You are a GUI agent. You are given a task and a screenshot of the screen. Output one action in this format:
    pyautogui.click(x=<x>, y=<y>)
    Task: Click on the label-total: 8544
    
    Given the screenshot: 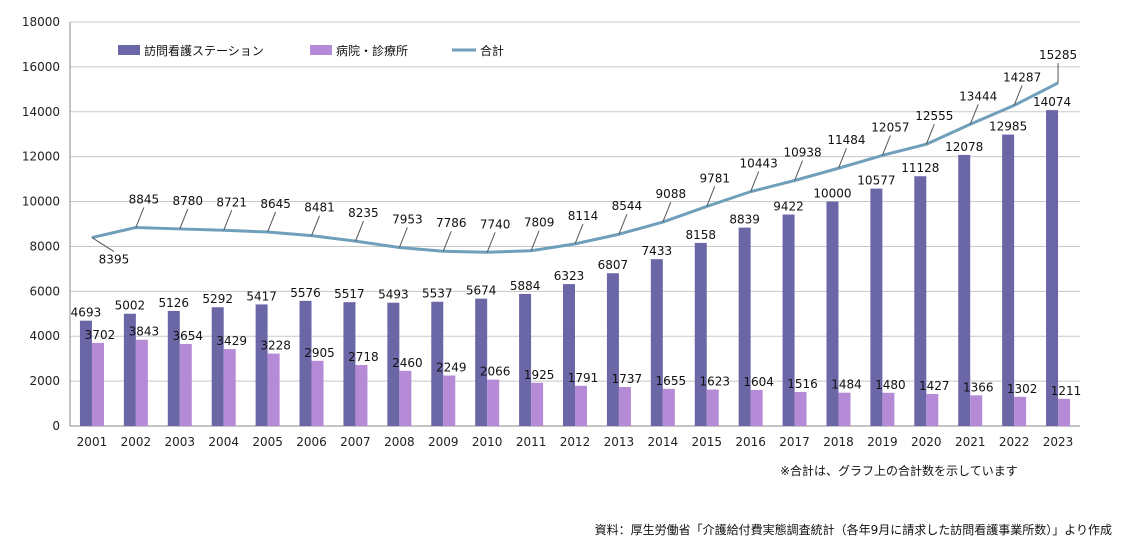 What is the action you would take?
    pyautogui.click(x=627, y=206)
    